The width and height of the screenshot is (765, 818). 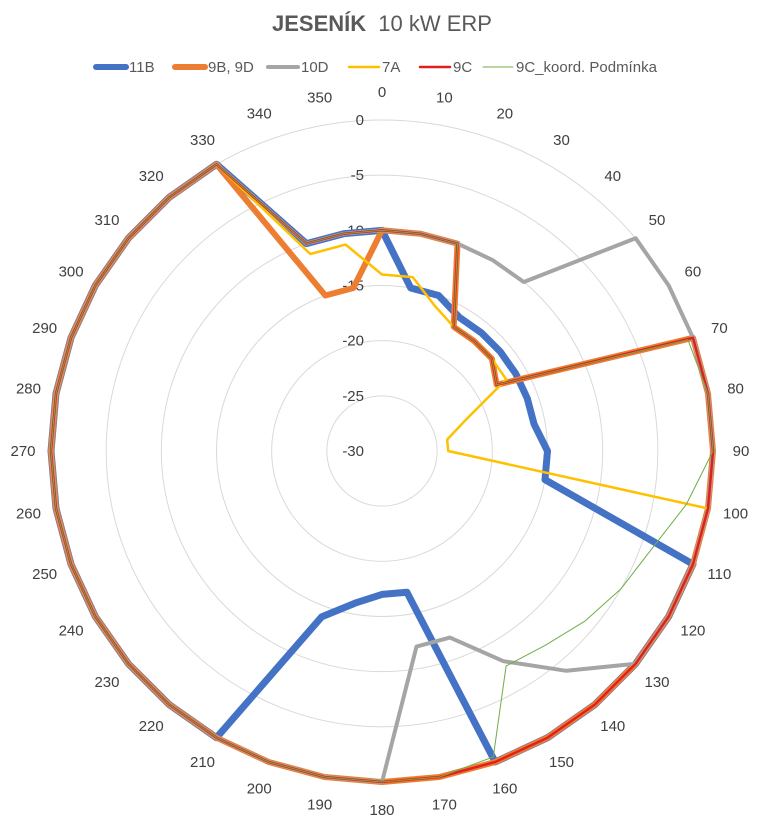 What do you see at coordinates (504, 788) in the screenshot?
I see `angle-label: 160` at bounding box center [504, 788].